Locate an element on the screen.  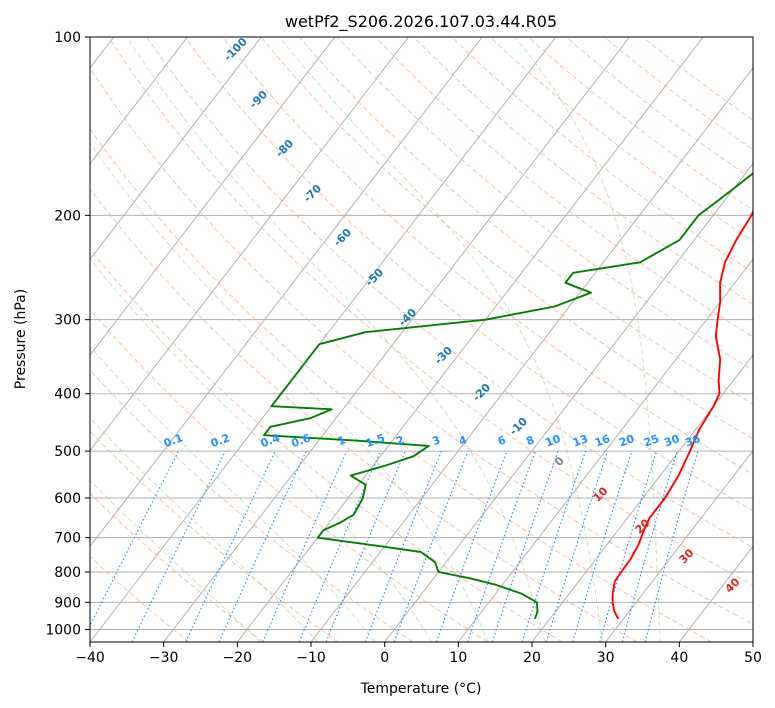
y-tick-label: 500 is located at coordinates (67, 452).